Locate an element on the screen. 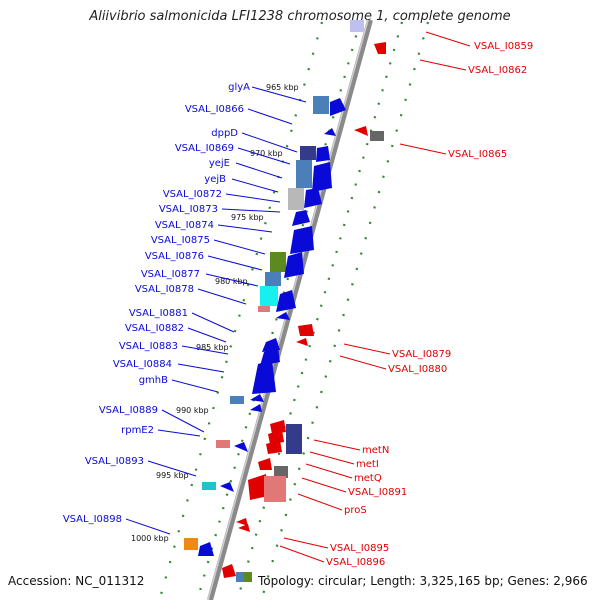 The width and height of the screenshot is (600, 600). tick-label-965: 965 kbp is located at coordinates (282, 87).